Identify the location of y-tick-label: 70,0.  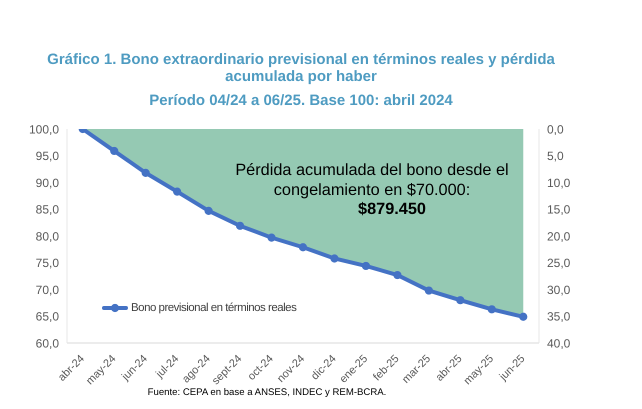
(48, 289).